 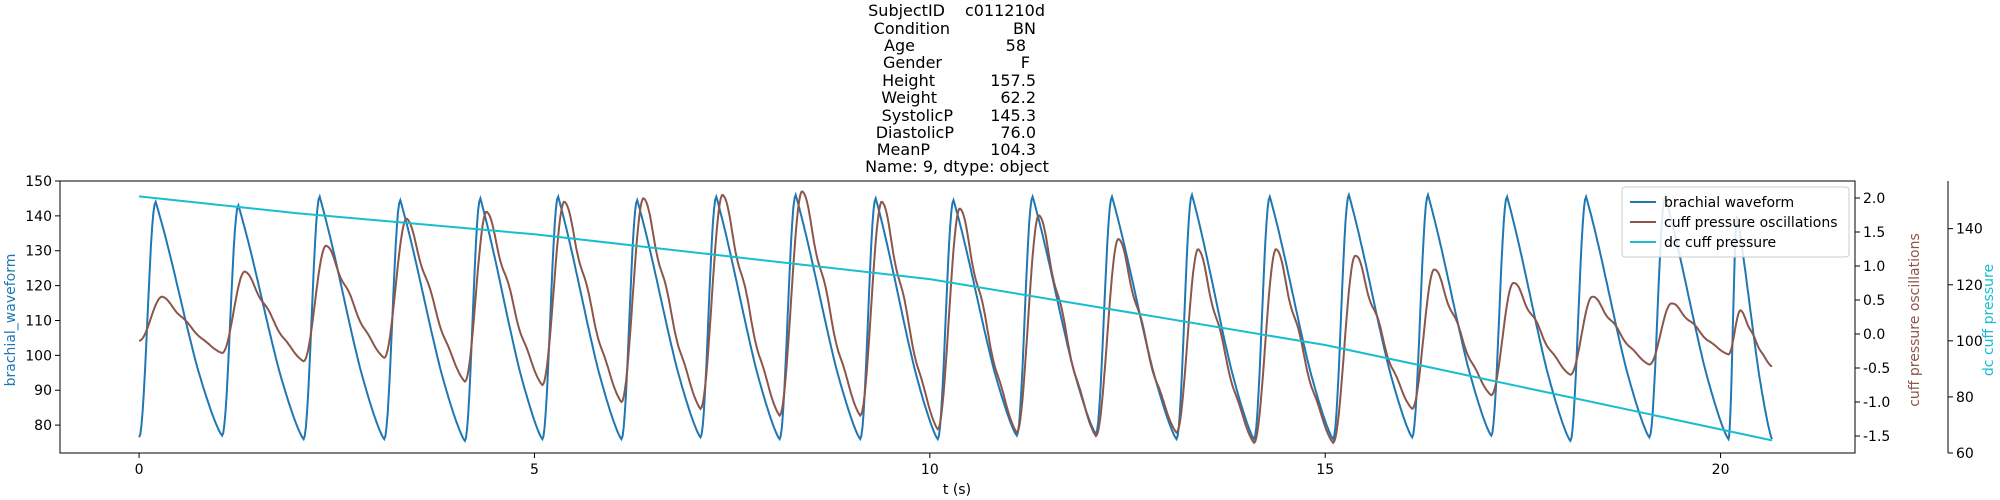 What do you see at coordinates (1965, 398) in the screenshot?
I see `right2-tick-label-1: 80` at bounding box center [1965, 398].